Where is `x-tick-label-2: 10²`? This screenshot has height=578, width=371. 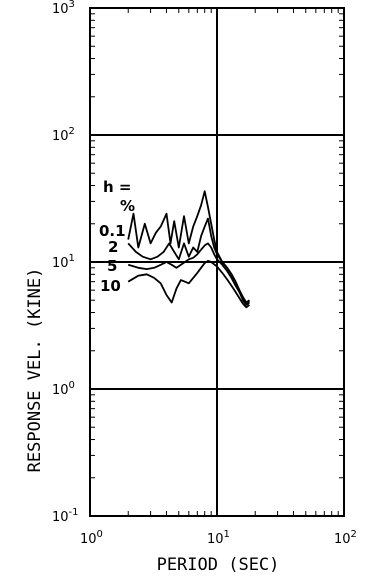 x-tick-label-2: 10² is located at coordinates (345, 538).